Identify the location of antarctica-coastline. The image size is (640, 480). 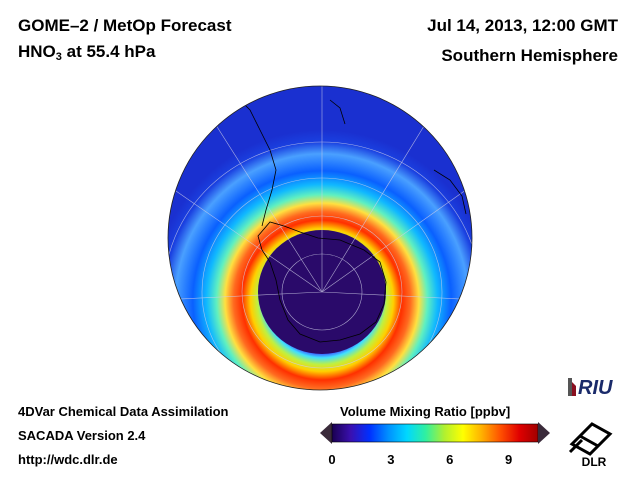
(322, 282).